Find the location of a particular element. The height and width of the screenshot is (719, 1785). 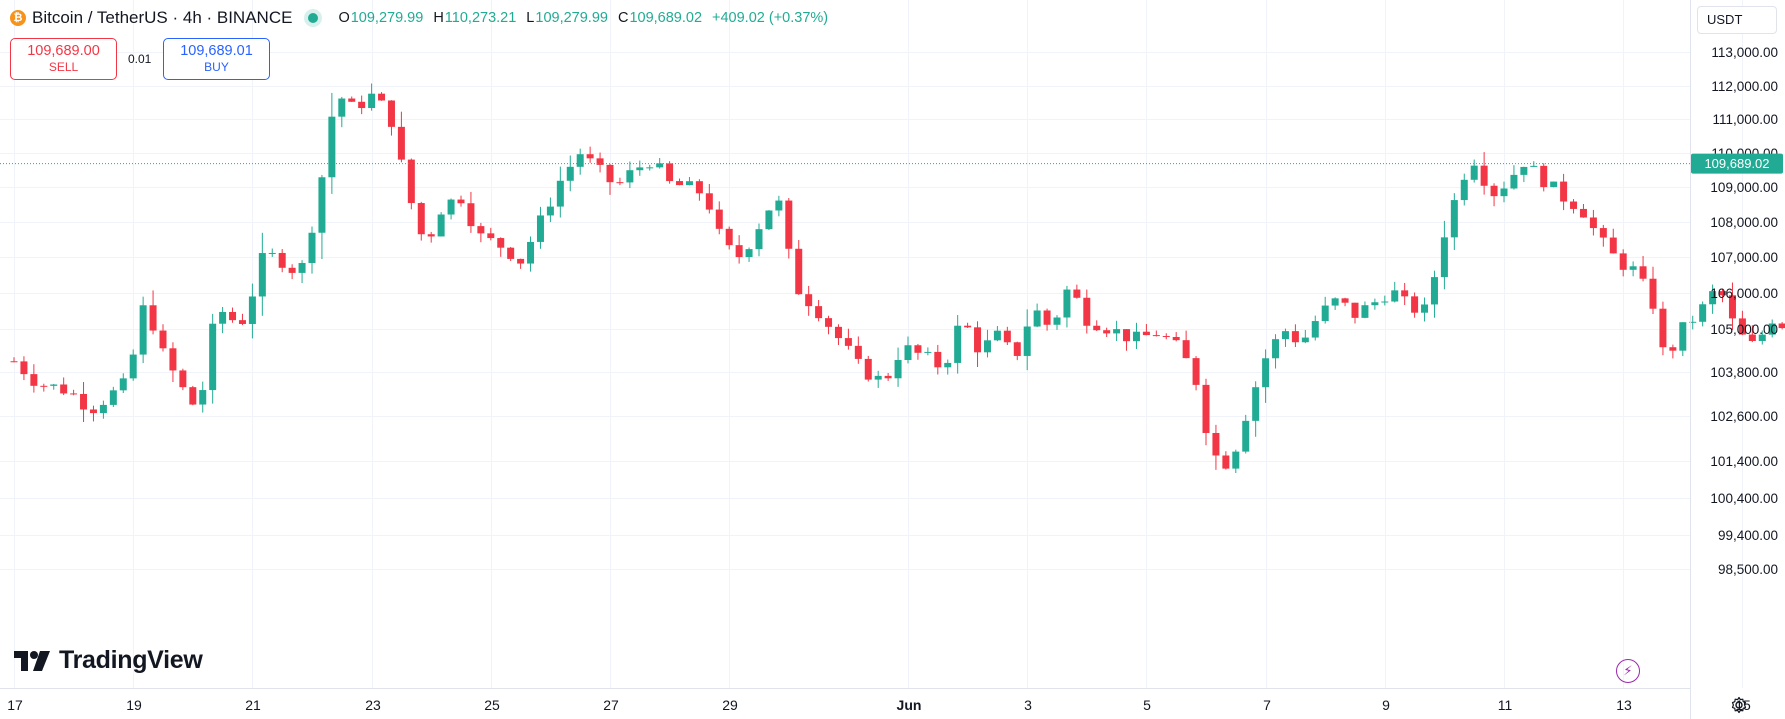

price-tick-label: 102,600.00 is located at coordinates (1744, 416).